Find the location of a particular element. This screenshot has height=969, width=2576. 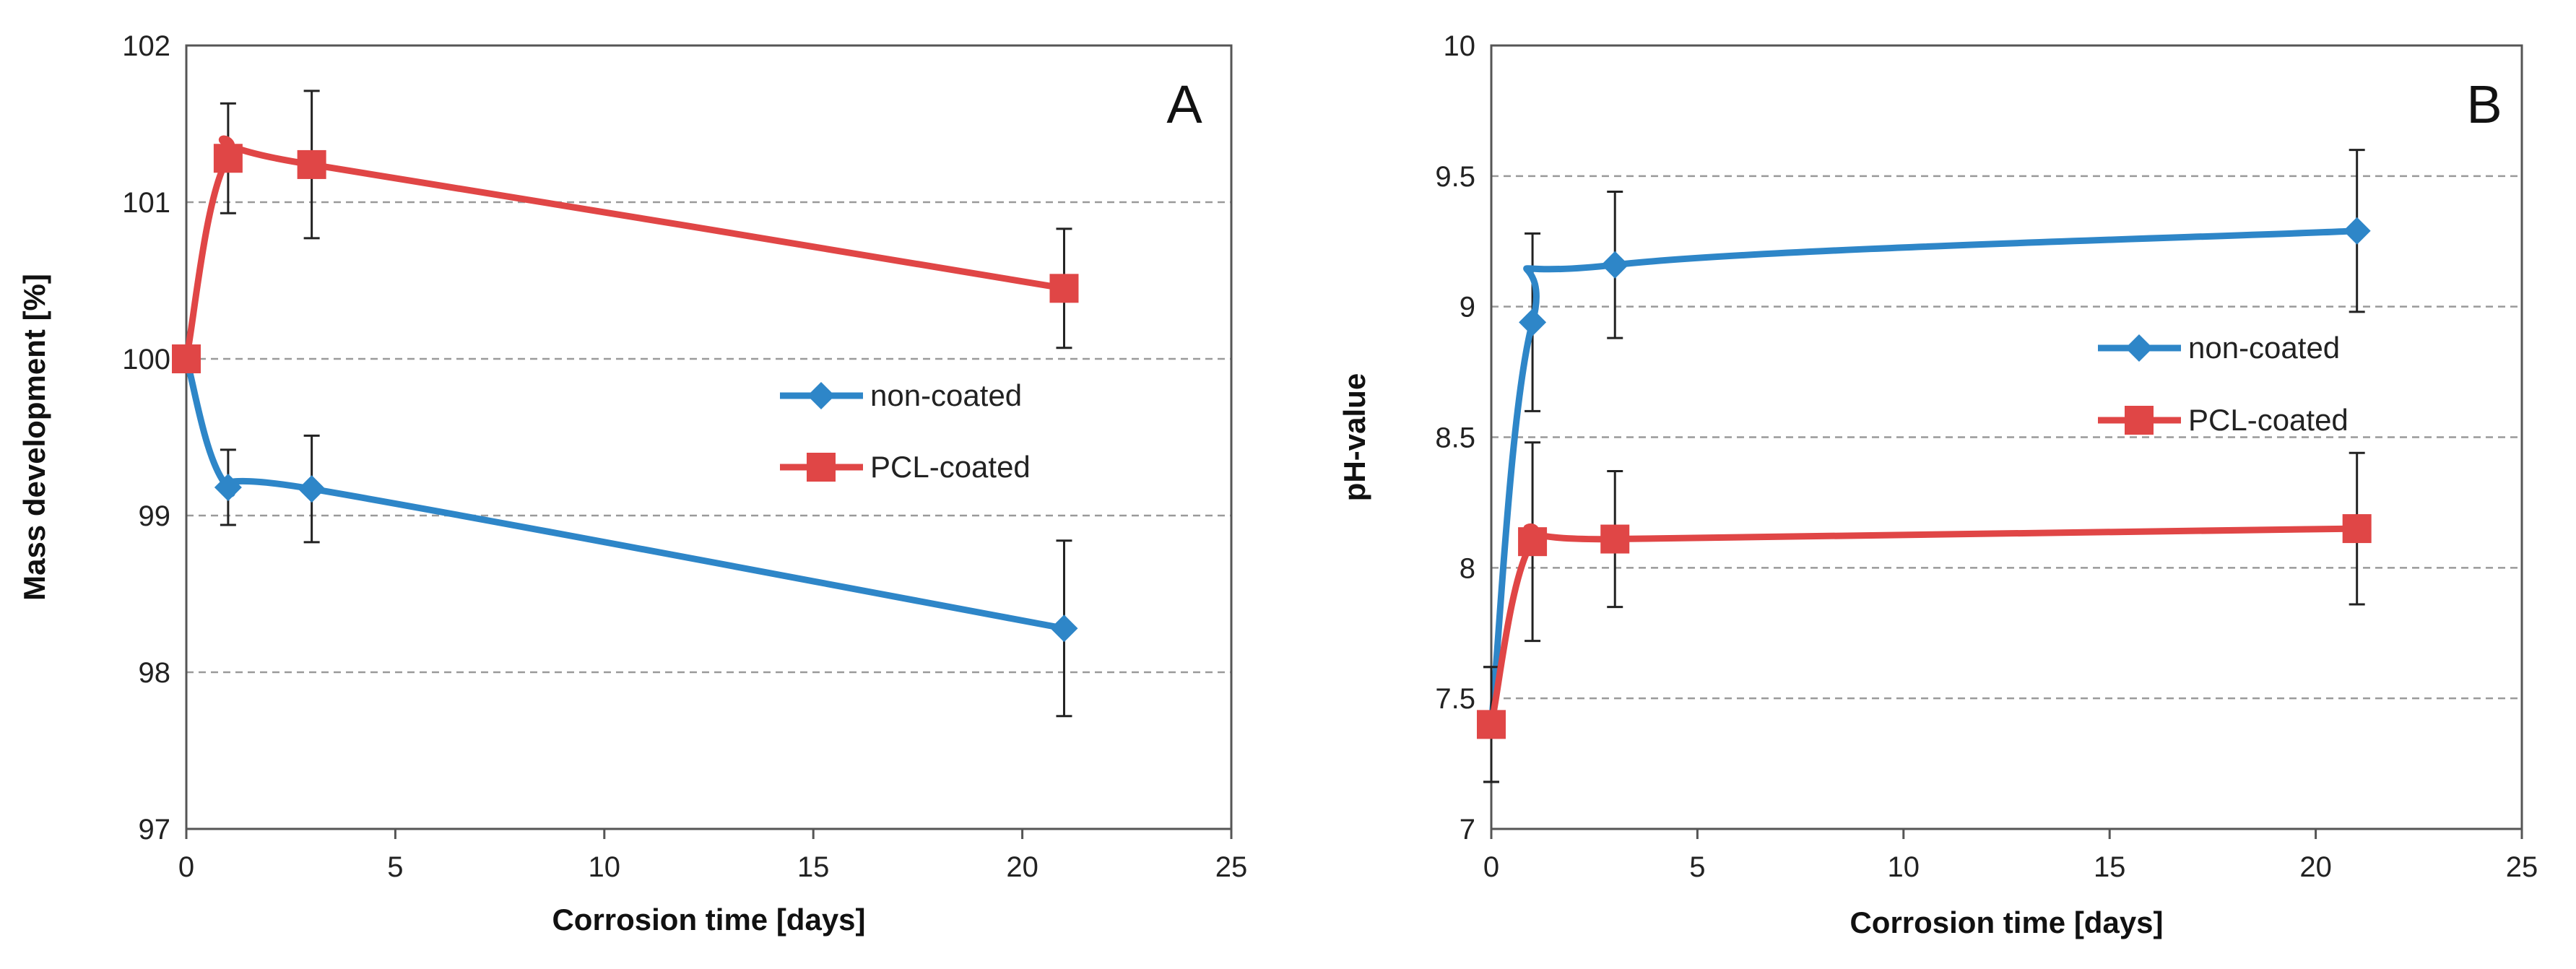

y-tick-label: 101 is located at coordinates (146, 203).